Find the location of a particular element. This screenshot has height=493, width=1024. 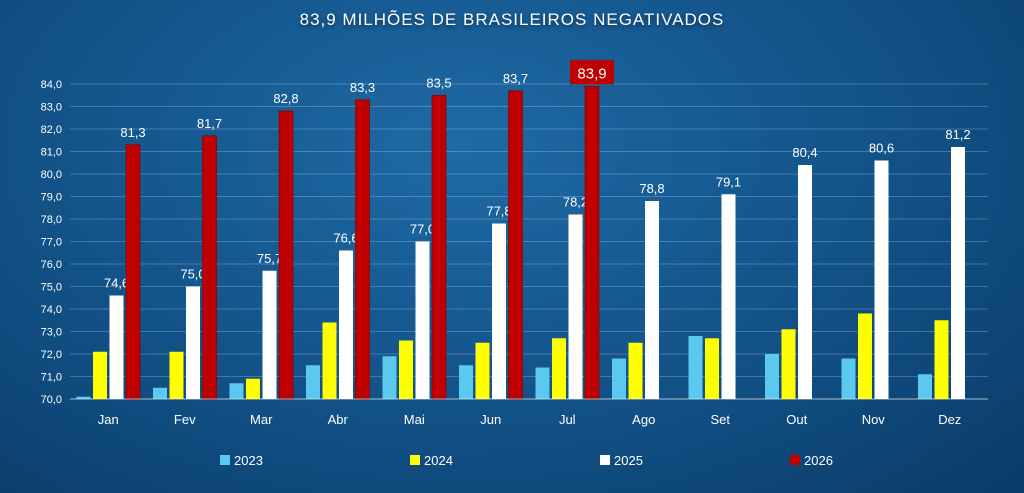

bar-2023-abr is located at coordinates (313, 382).